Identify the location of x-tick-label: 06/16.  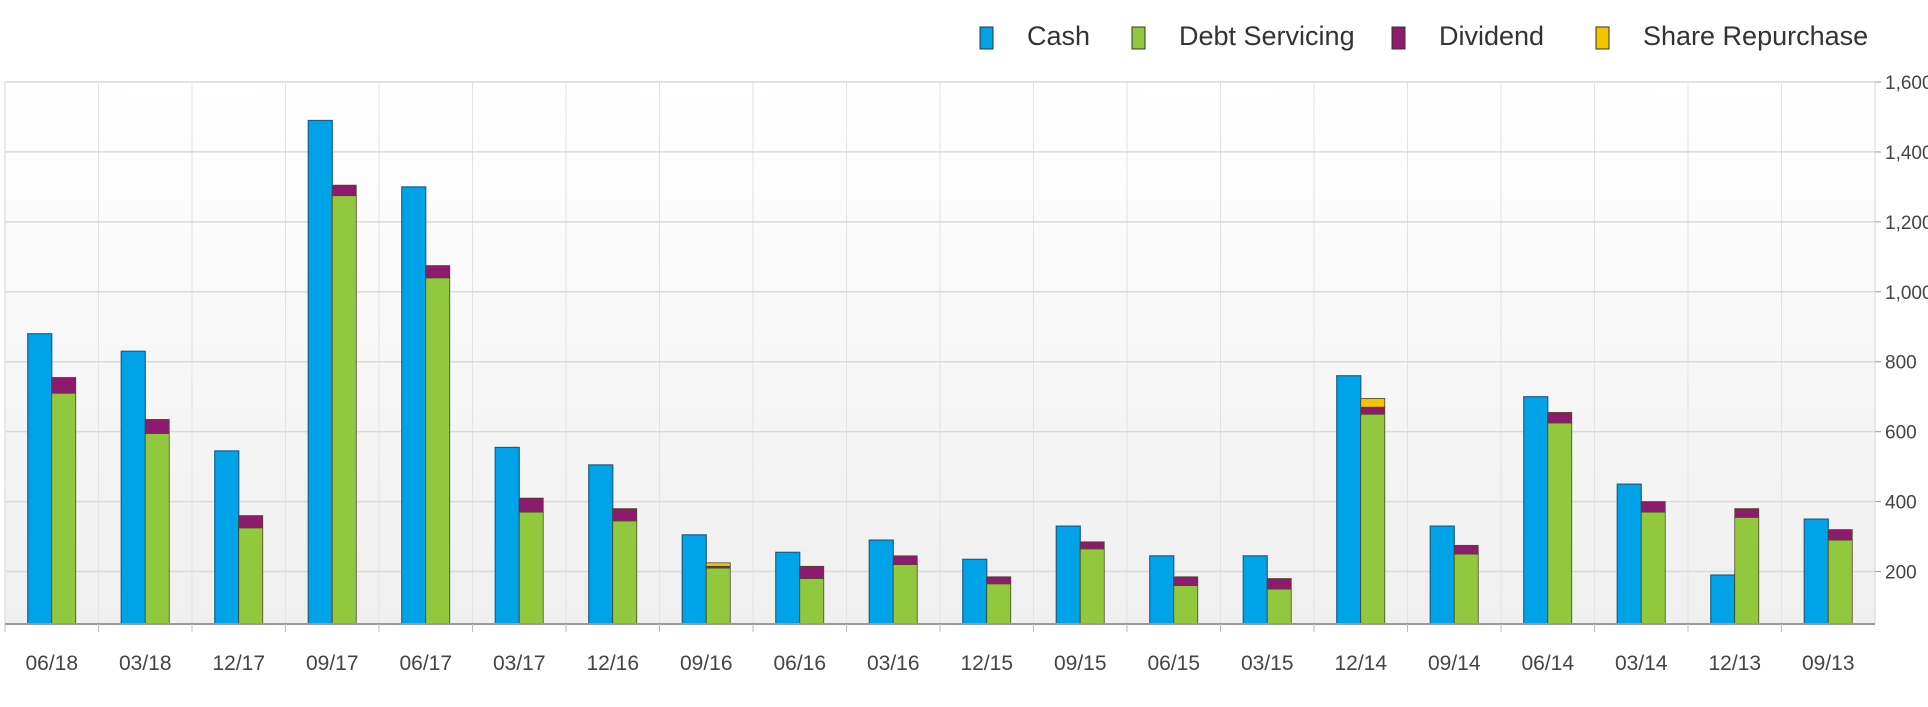
(799, 663).